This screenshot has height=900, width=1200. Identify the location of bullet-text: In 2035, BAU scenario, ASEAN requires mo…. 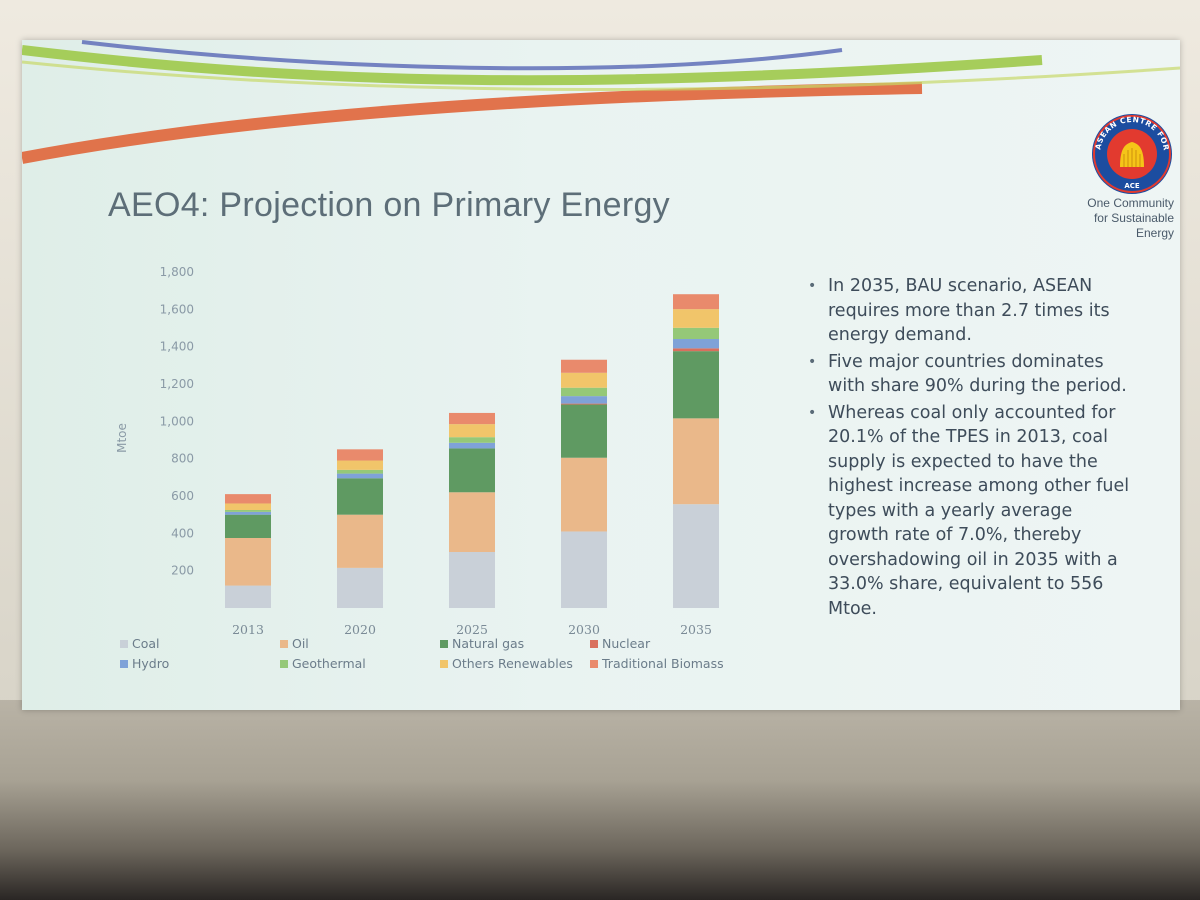
(969, 310).